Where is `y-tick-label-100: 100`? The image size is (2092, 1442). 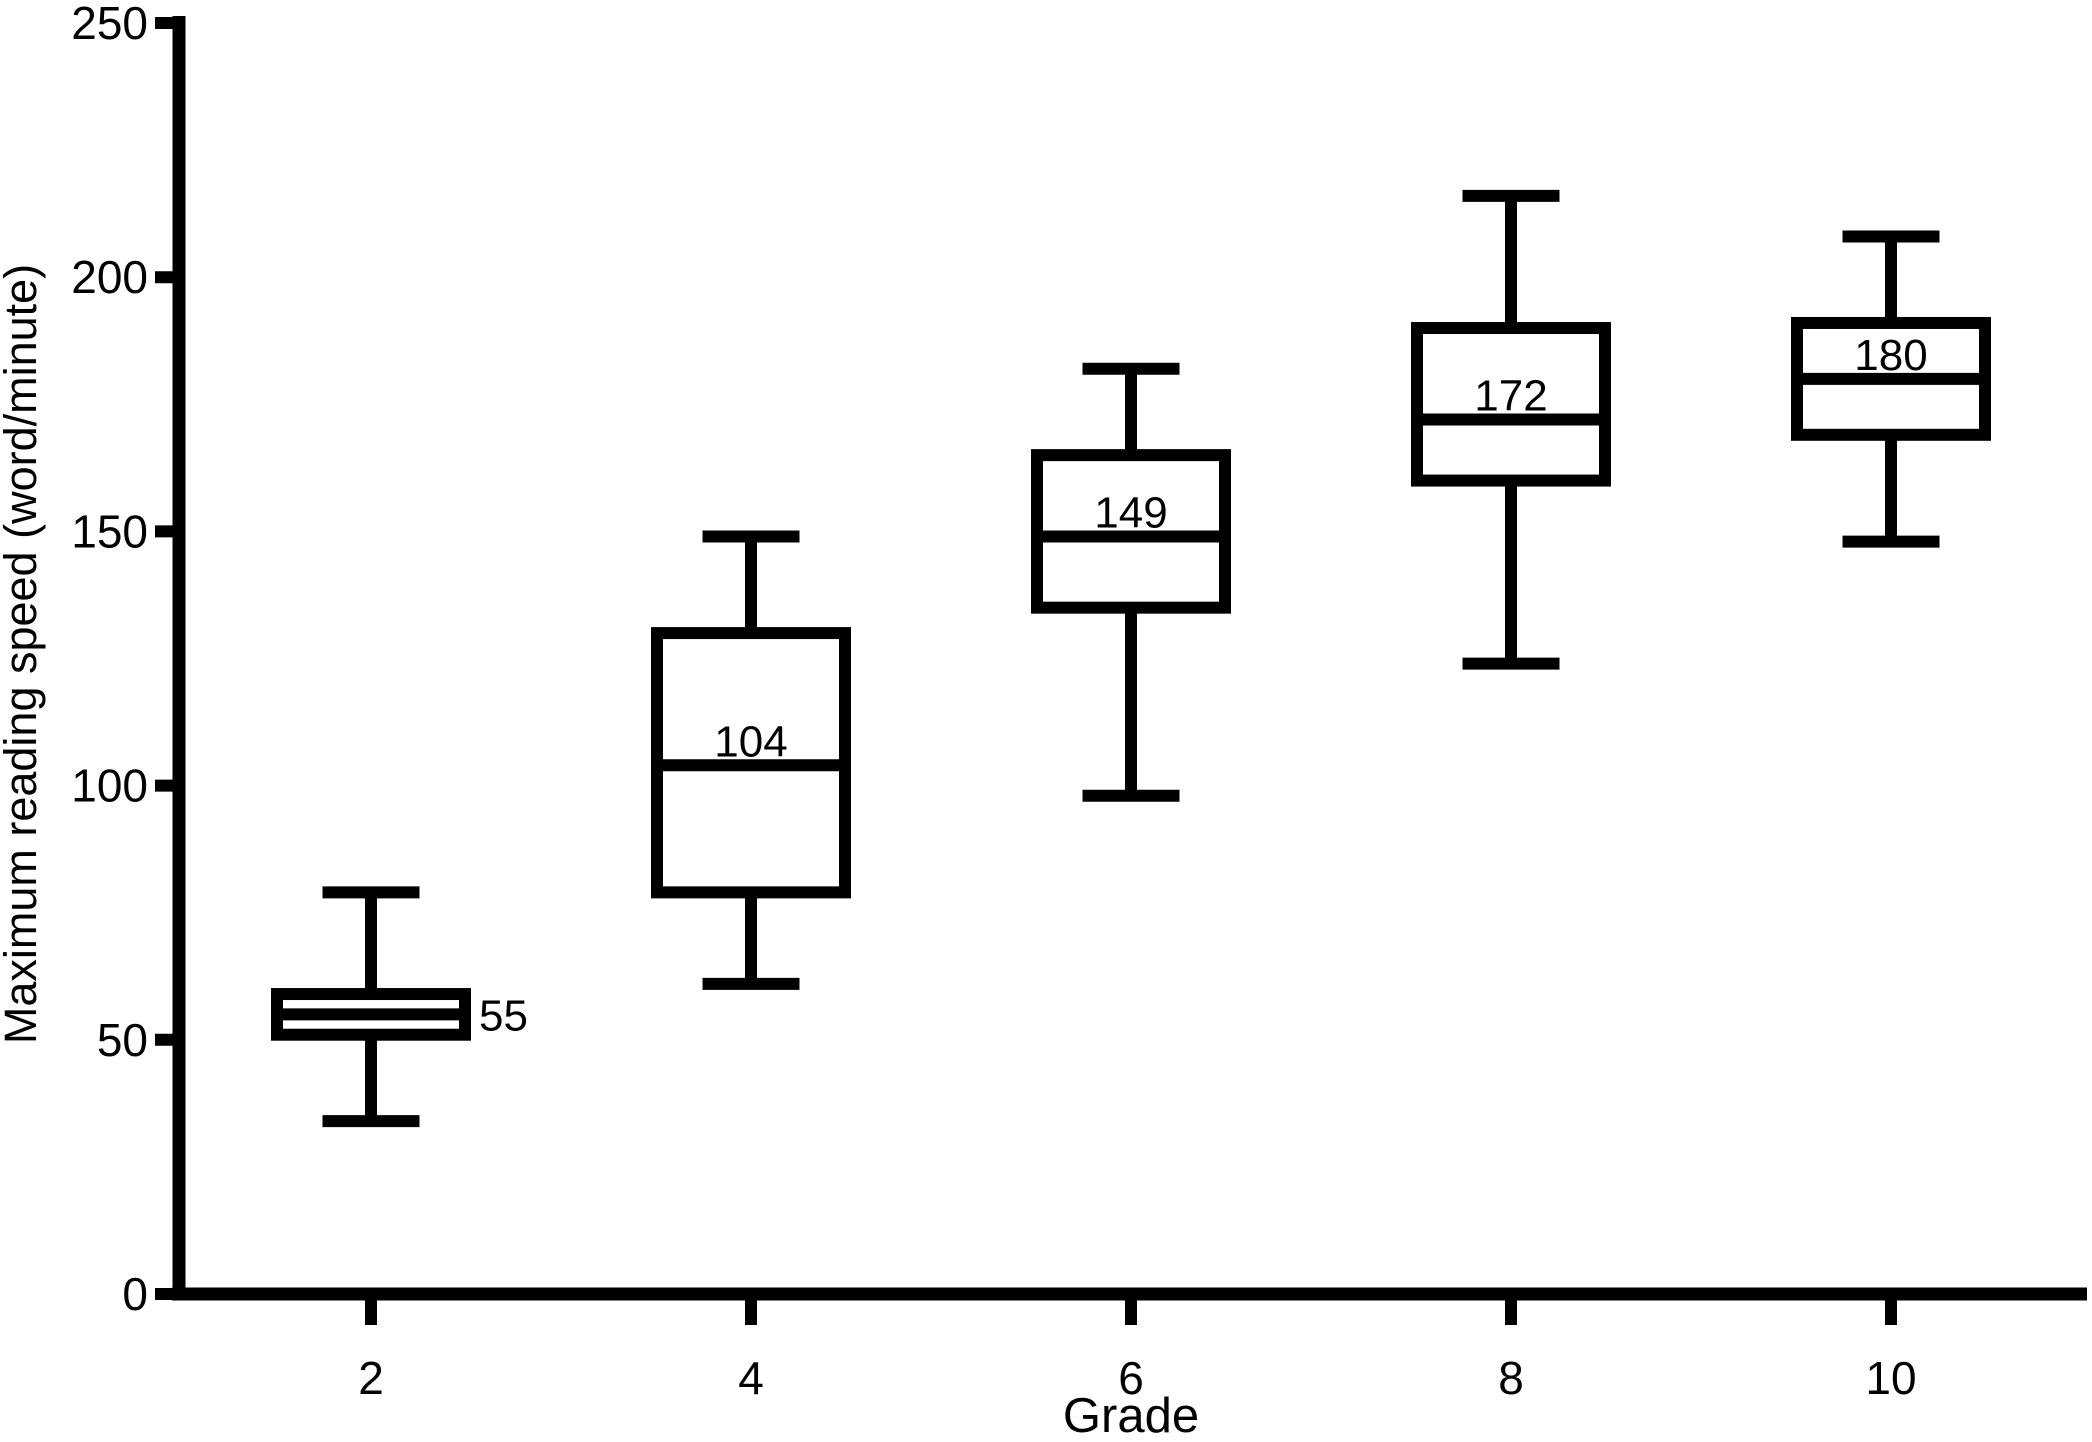
y-tick-label-100: 100 is located at coordinates (109, 786).